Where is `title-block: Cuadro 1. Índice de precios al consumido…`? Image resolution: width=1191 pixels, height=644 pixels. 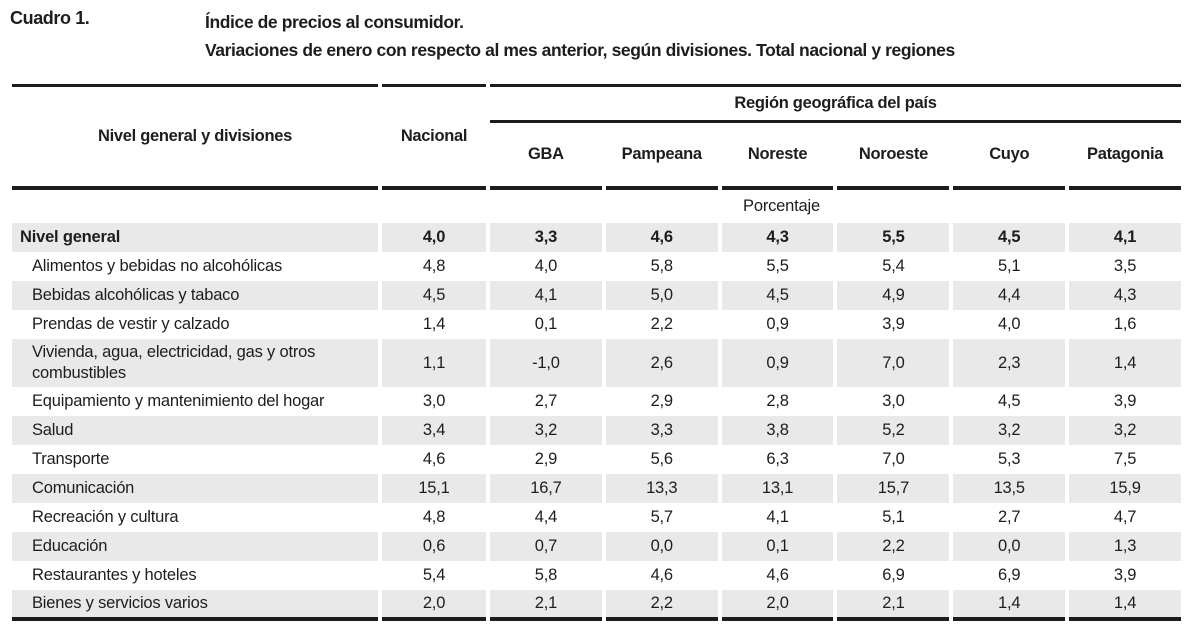 title-block: Cuadro 1. Índice de precios al consumido… is located at coordinates (595, 42).